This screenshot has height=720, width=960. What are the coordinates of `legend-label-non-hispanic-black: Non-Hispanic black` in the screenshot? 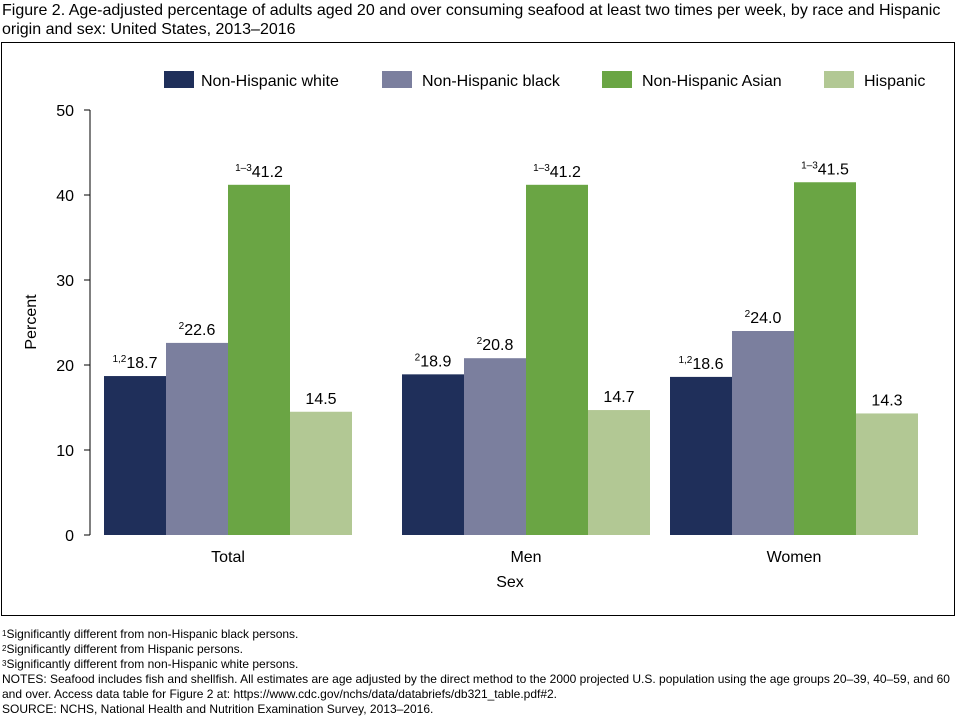 It's located at (491, 81).